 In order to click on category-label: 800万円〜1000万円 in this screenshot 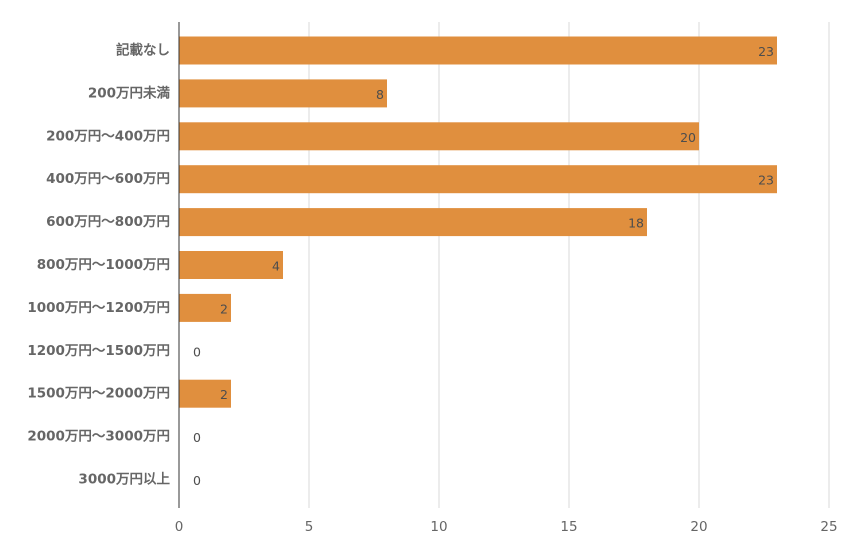, I will do `click(103, 265)`.